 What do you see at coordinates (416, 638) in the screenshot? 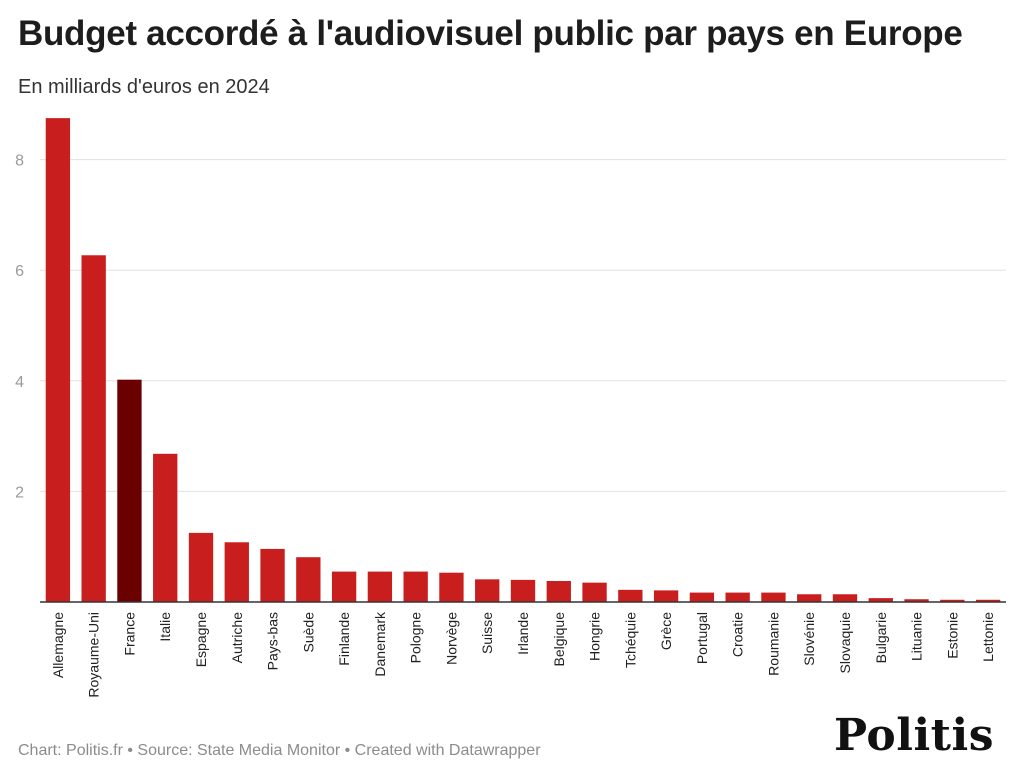
I see `x-tick-label: Pologne` at bounding box center [416, 638].